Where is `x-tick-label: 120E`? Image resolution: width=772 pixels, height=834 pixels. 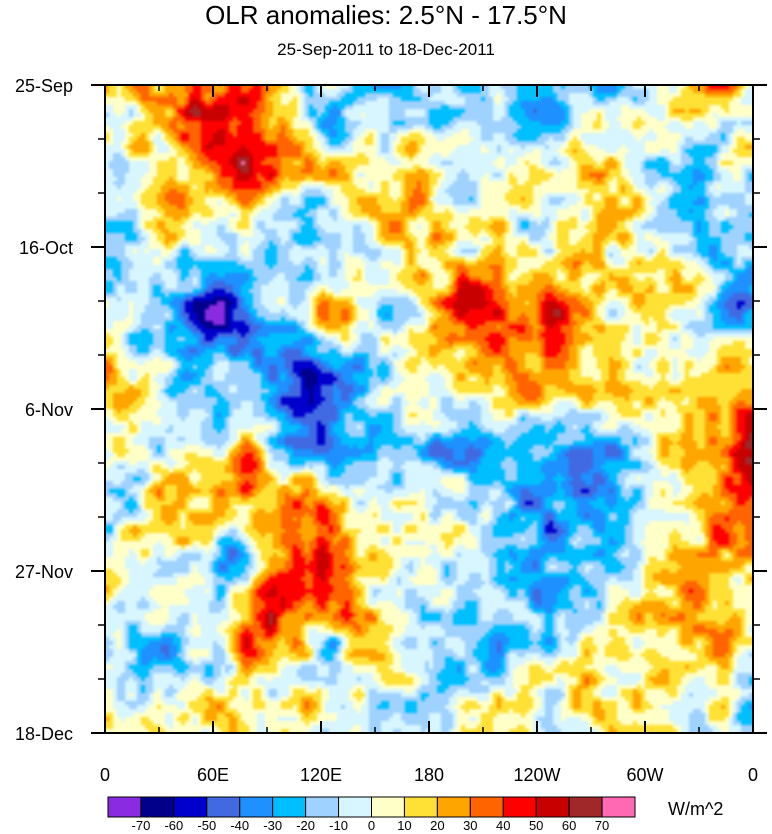
x-tick-label: 120E is located at coordinates (321, 775).